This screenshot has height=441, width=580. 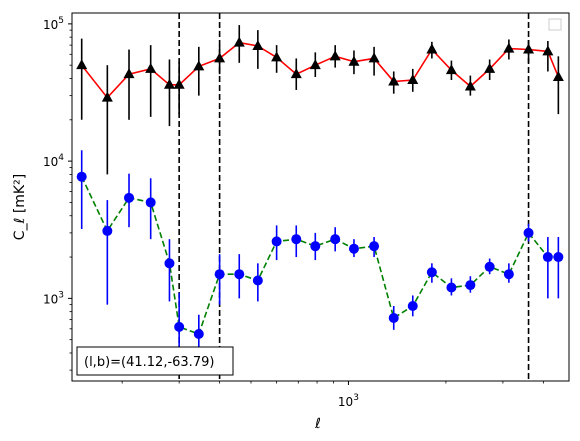 What do you see at coordinates (555, 24) in the screenshot?
I see `legend-box` at bounding box center [555, 24].